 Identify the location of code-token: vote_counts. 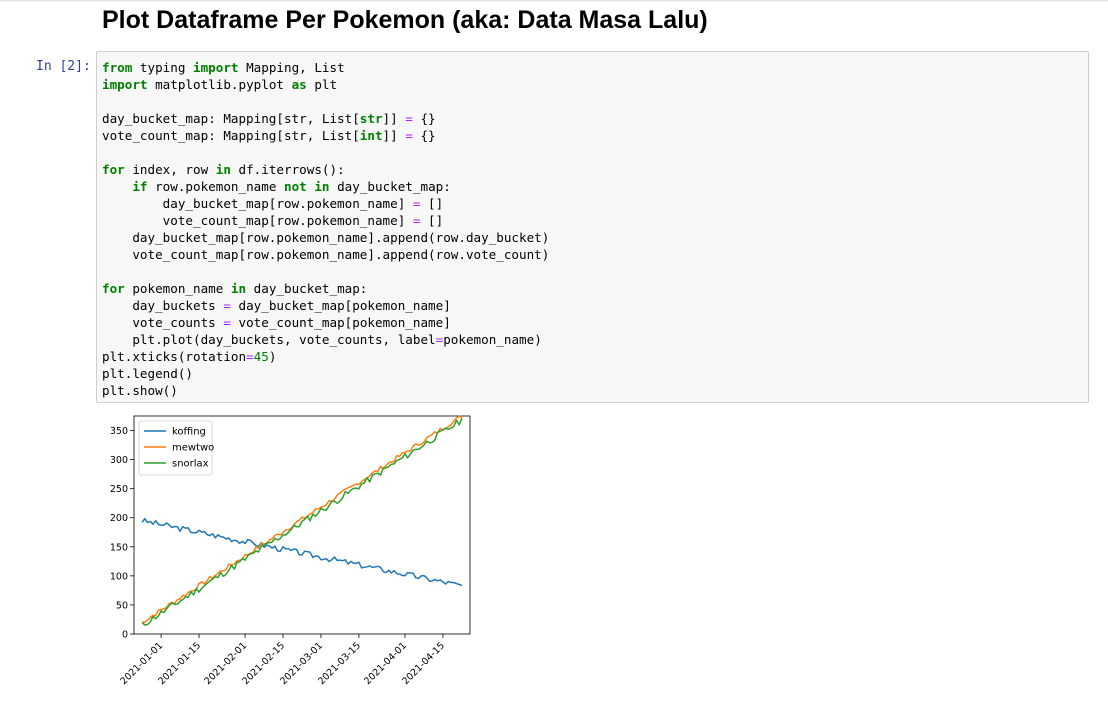
(163, 322).